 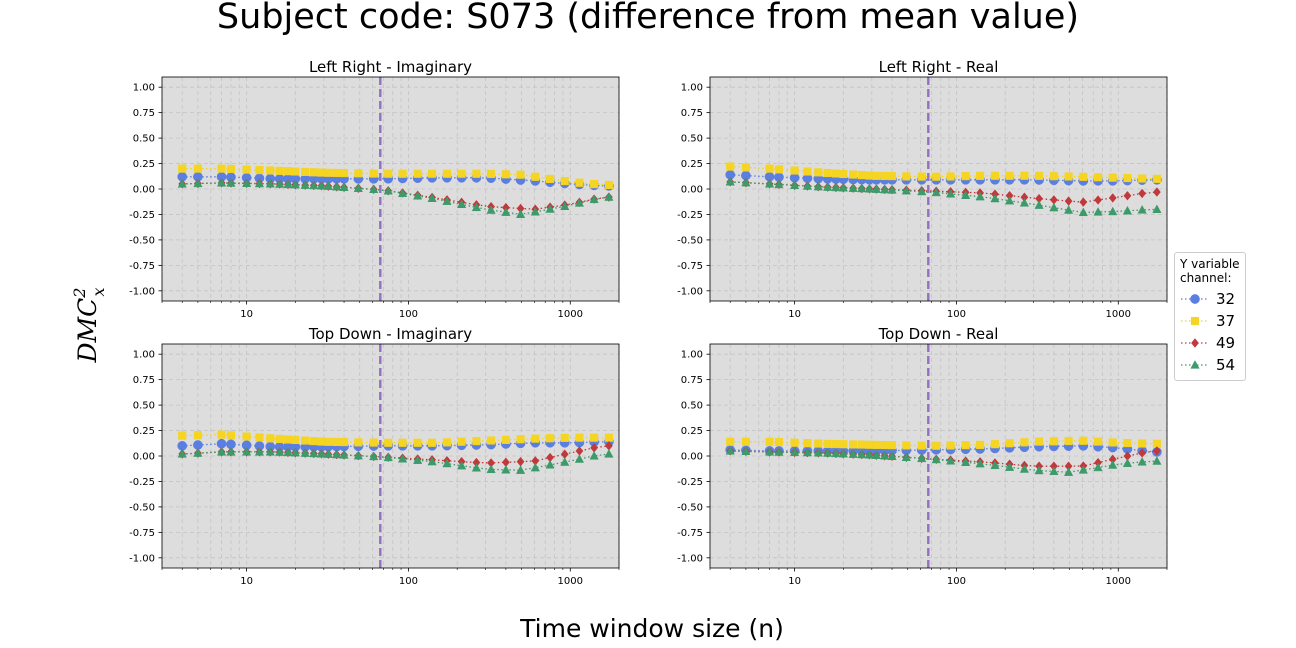 I want to click on x-tick-label: 1000, so click(x=1118, y=314).